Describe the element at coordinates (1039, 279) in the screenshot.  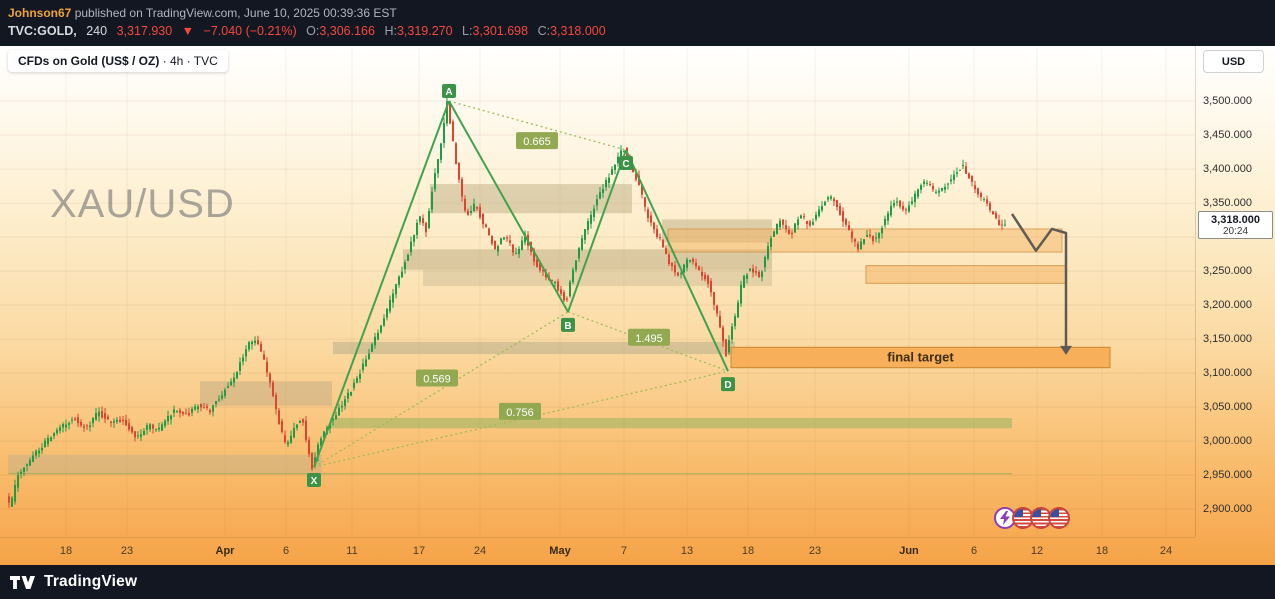
I see `down-arrow-drawing` at that location.